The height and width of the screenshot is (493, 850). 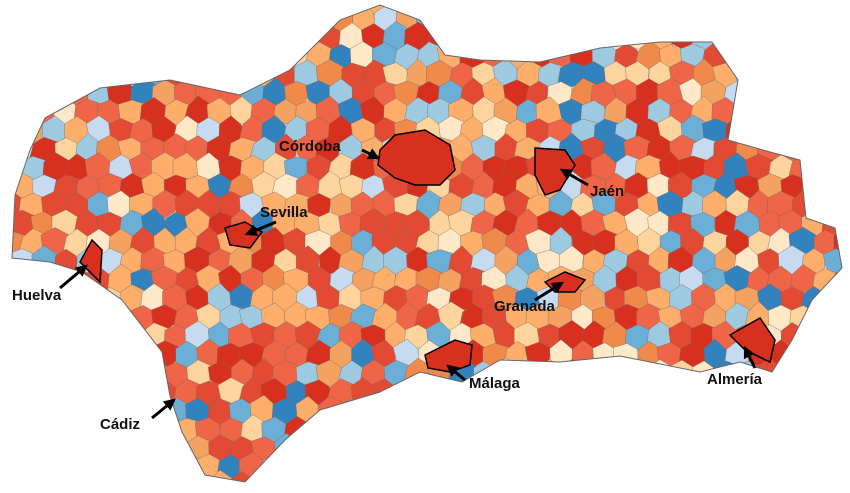 I want to click on arrow, so click(x=163, y=409).